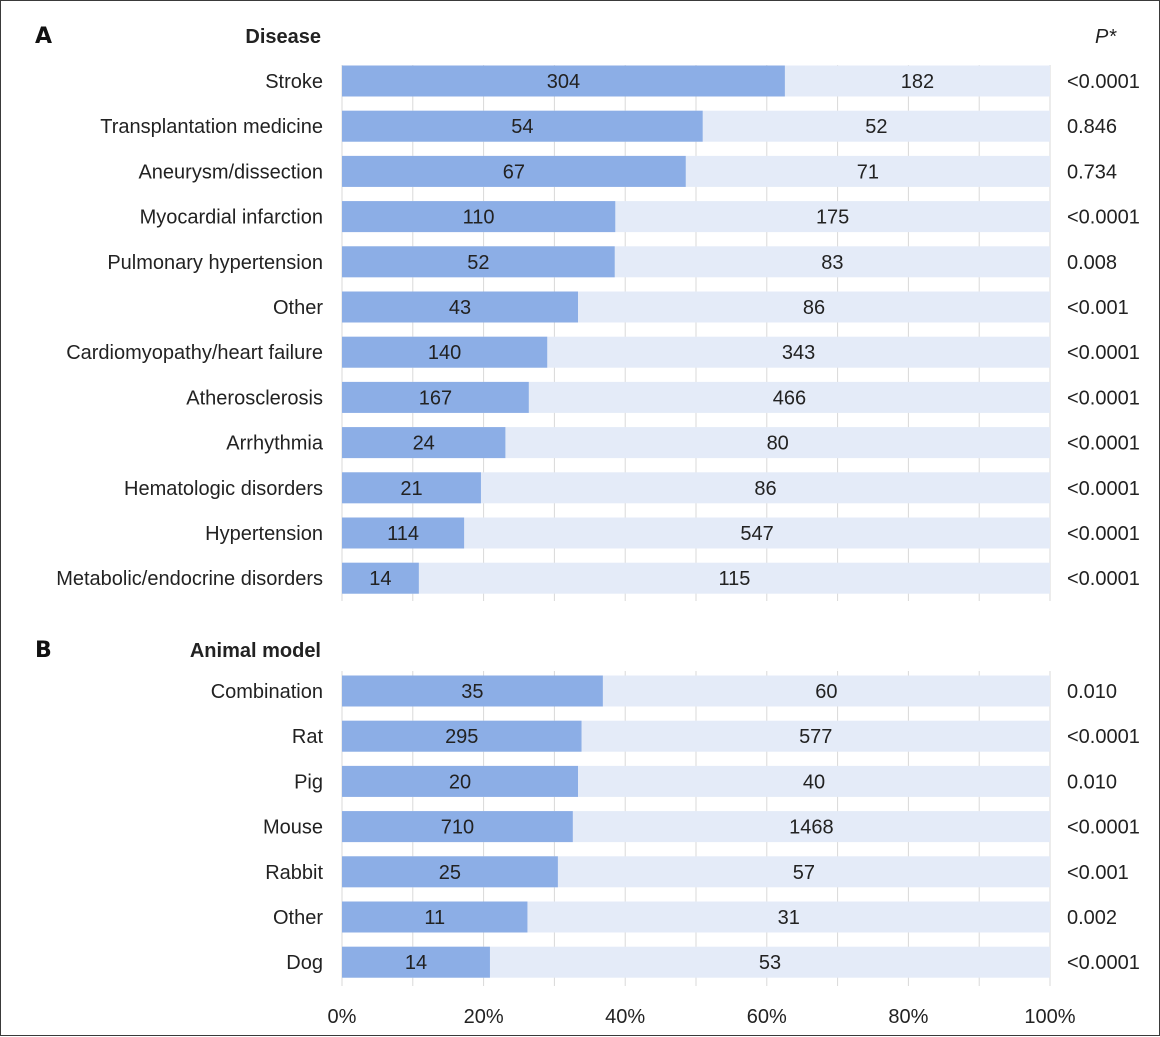 This screenshot has height=1037, width=1160. What do you see at coordinates (264, 534) in the screenshot?
I see `category-label: Hypertension` at bounding box center [264, 534].